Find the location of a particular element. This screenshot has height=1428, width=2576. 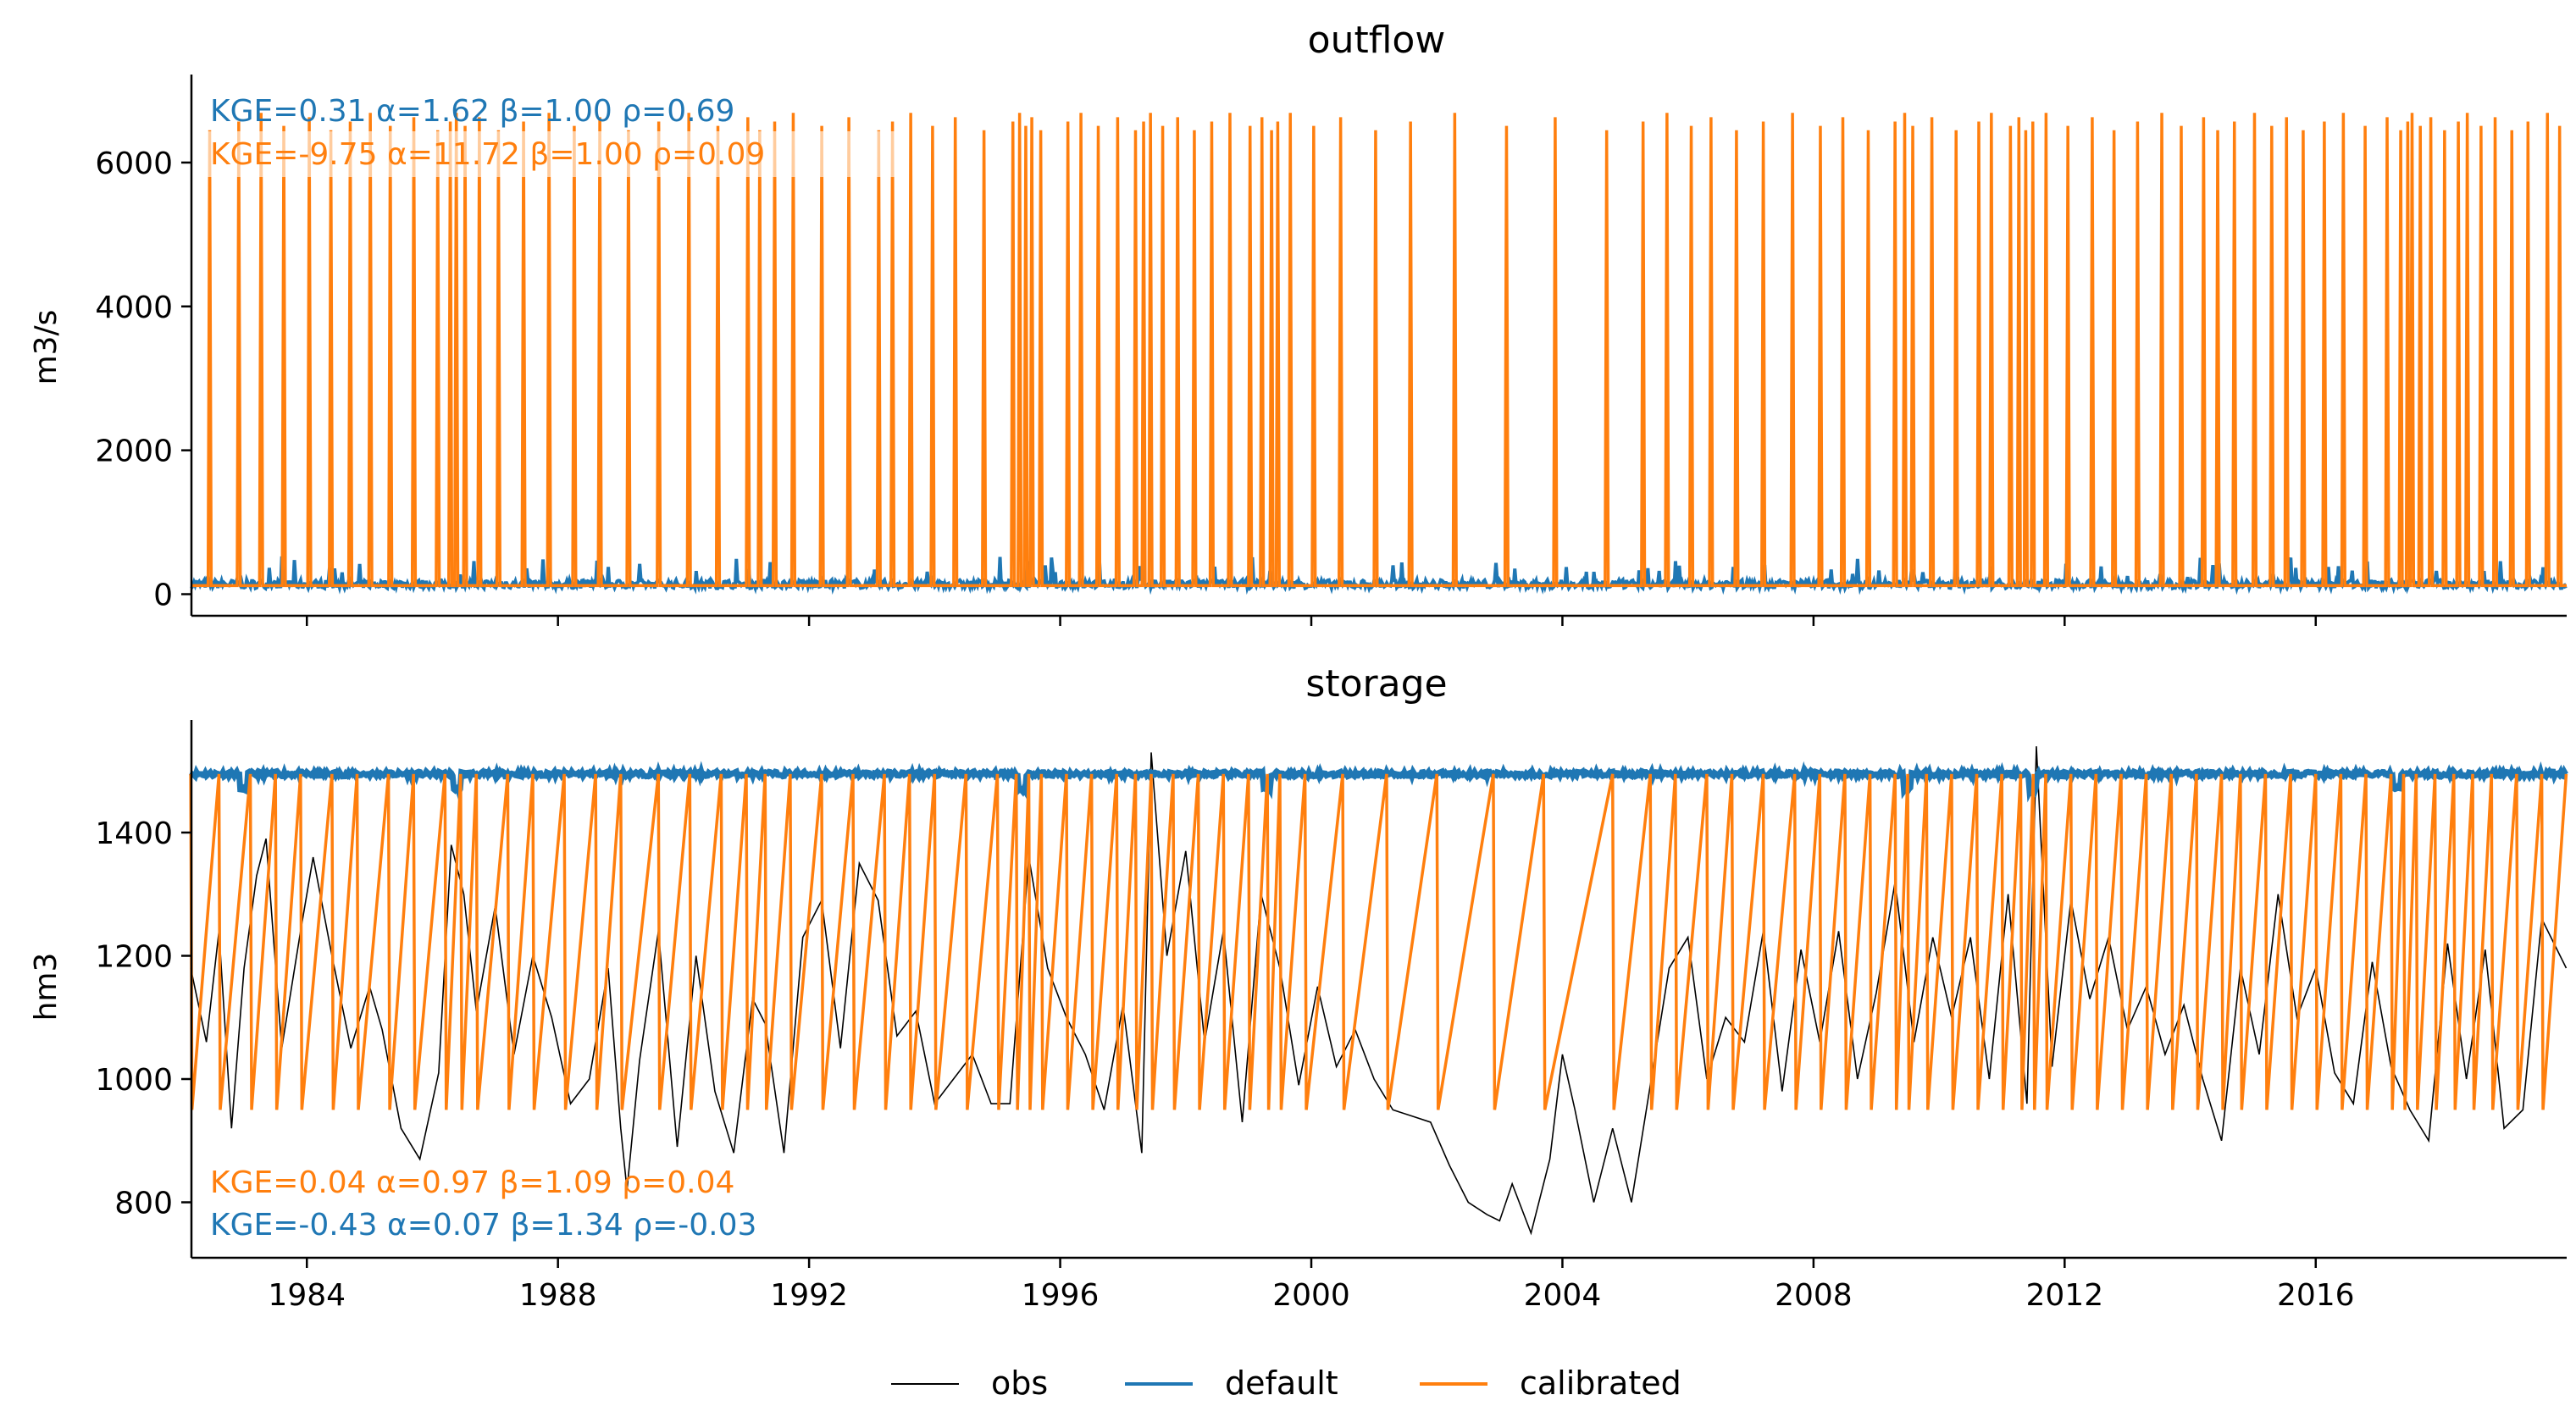

legend-default-label: default is located at coordinates (1281, 1383).